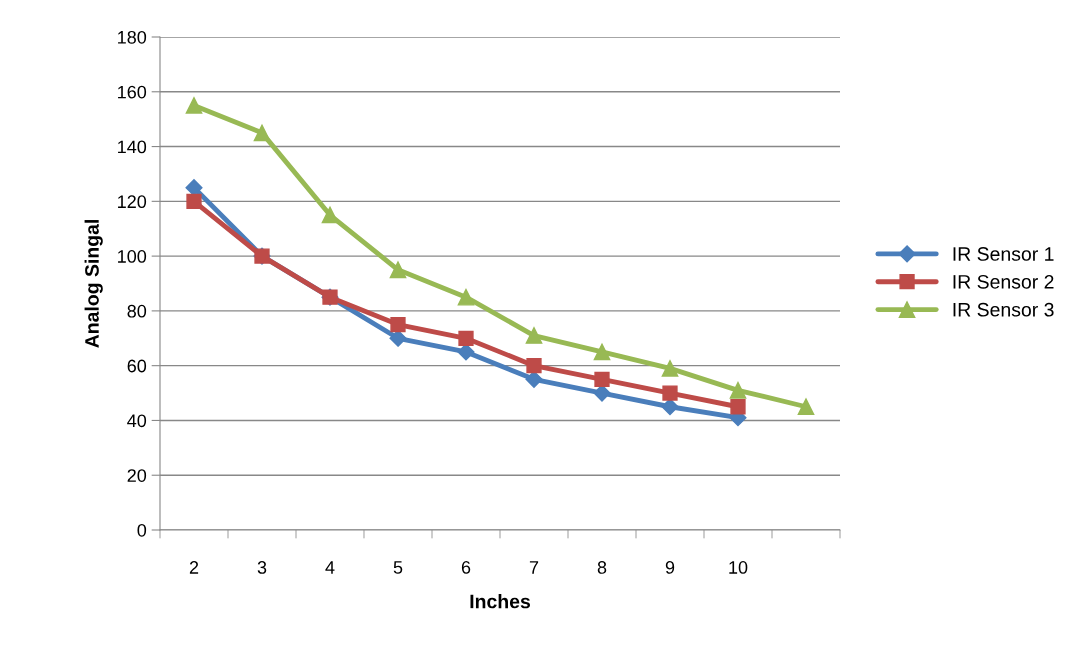  What do you see at coordinates (137, 366) in the screenshot?
I see `y-tick-label: 60` at bounding box center [137, 366].